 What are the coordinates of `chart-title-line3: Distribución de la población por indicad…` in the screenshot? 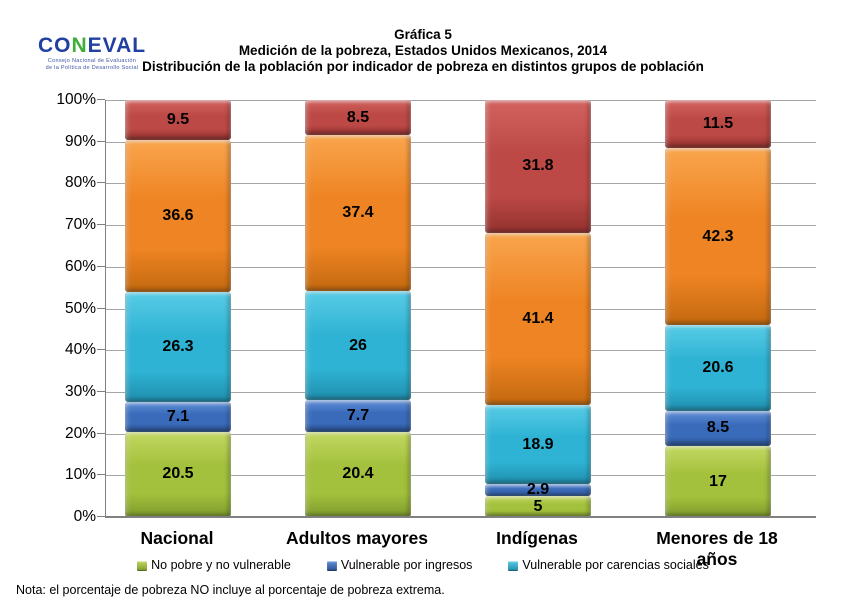 It's located at (423, 66).